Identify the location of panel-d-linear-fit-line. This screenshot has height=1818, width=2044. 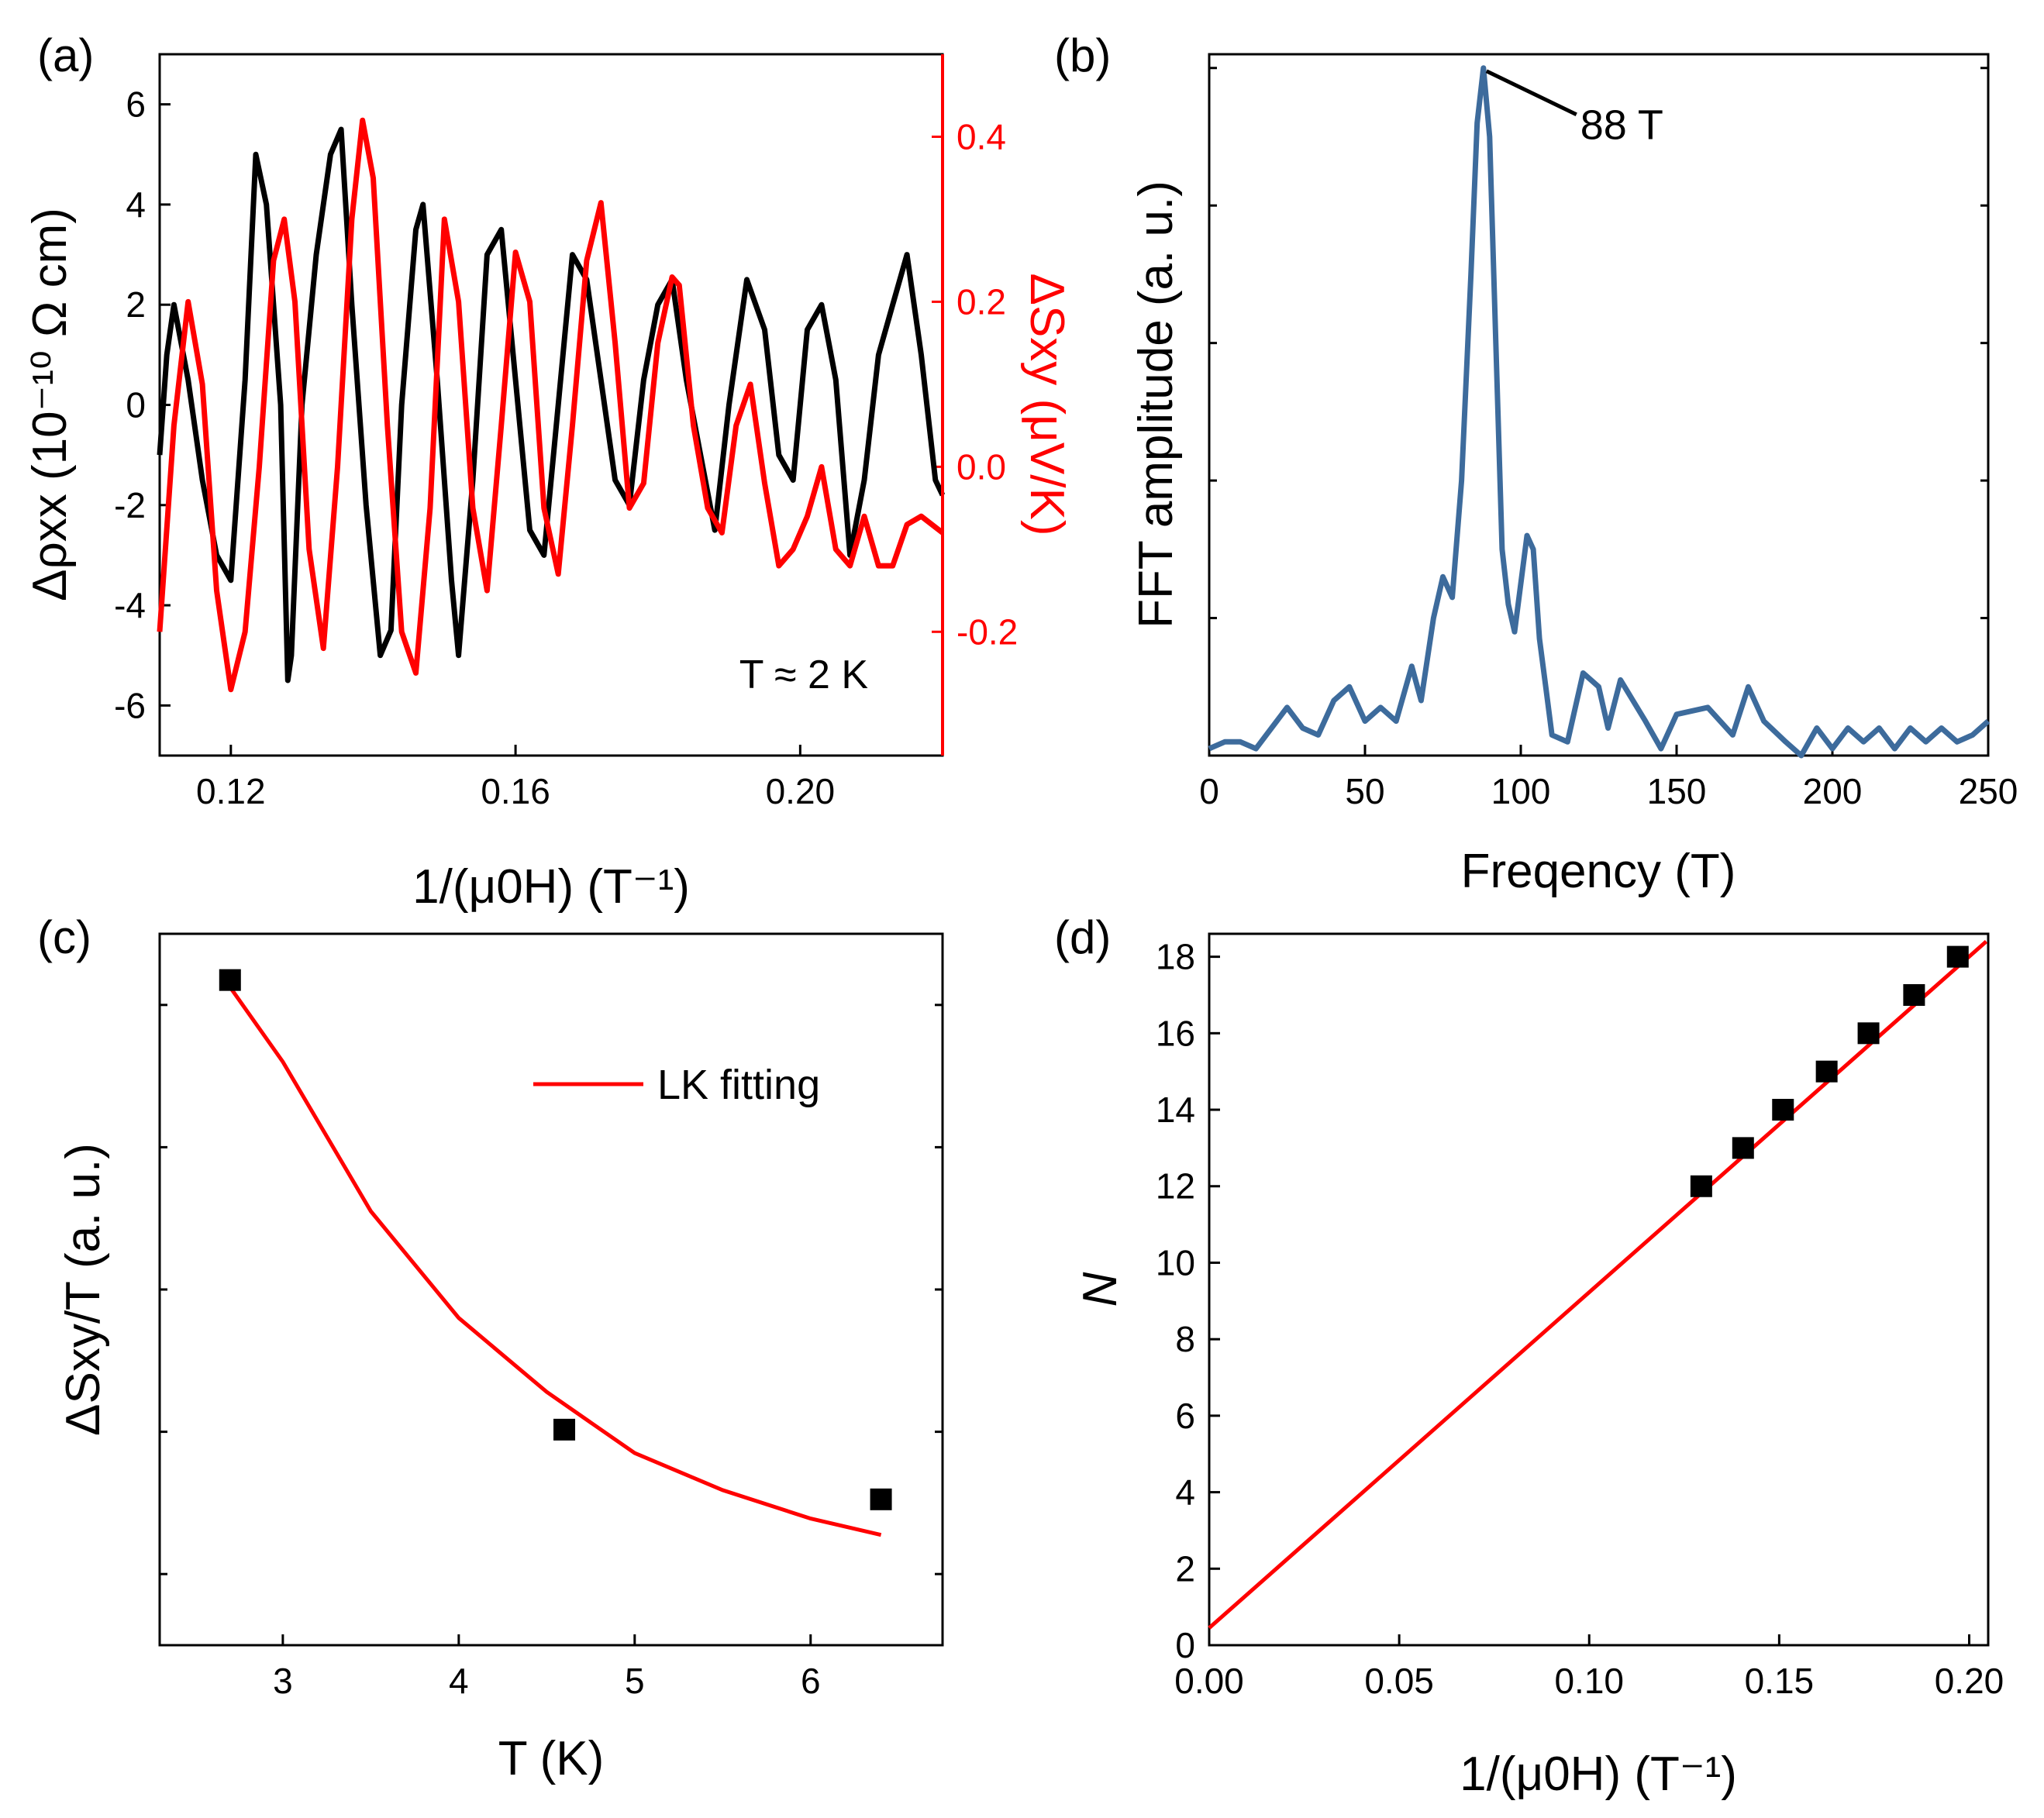
(1598, 1285).